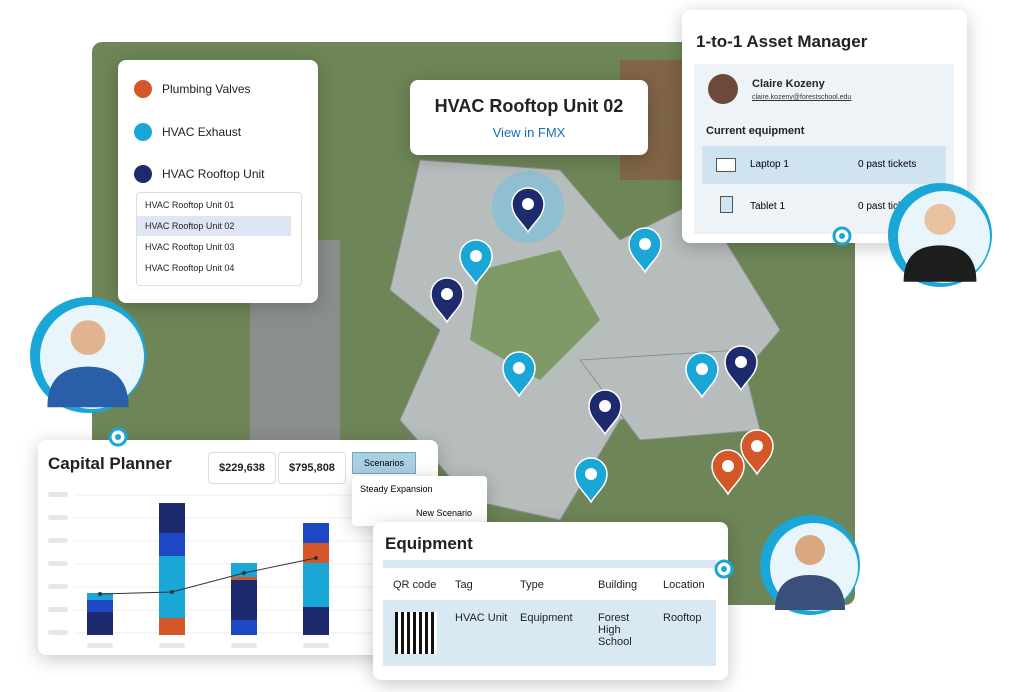 The height and width of the screenshot is (692, 1024). Describe the element at coordinates (788, 84) in the screenshot. I see `person-name: Claire Kozeny` at that location.